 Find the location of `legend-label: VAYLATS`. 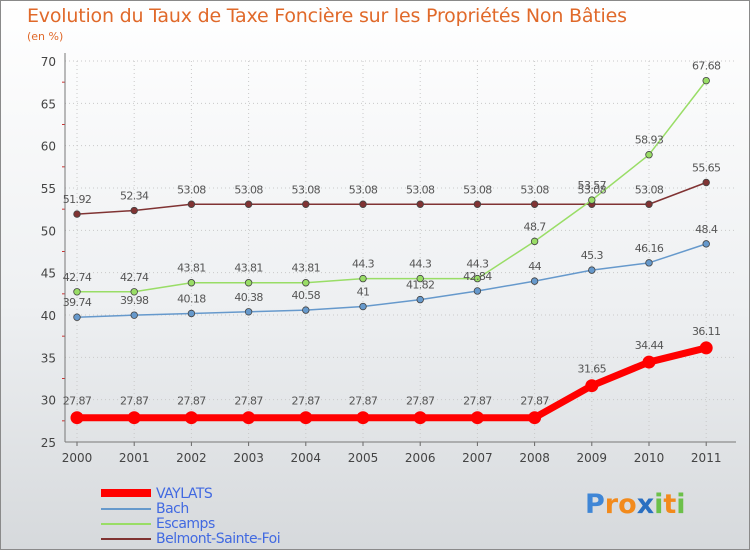

legend-label: VAYLATS is located at coordinates (184, 494).